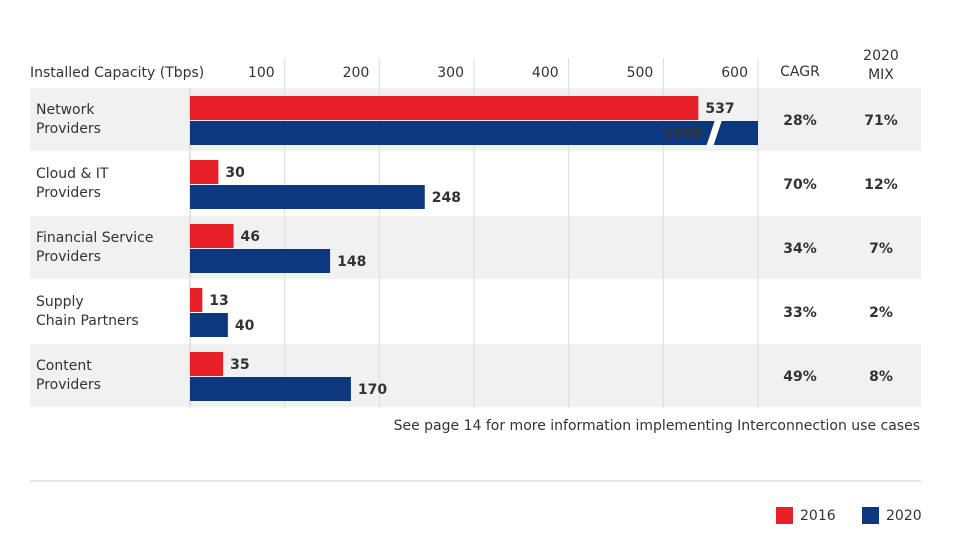 The width and height of the screenshot is (971, 548). What do you see at coordinates (881, 65) in the screenshot?
I see `column-header: 2020 MIX` at bounding box center [881, 65].